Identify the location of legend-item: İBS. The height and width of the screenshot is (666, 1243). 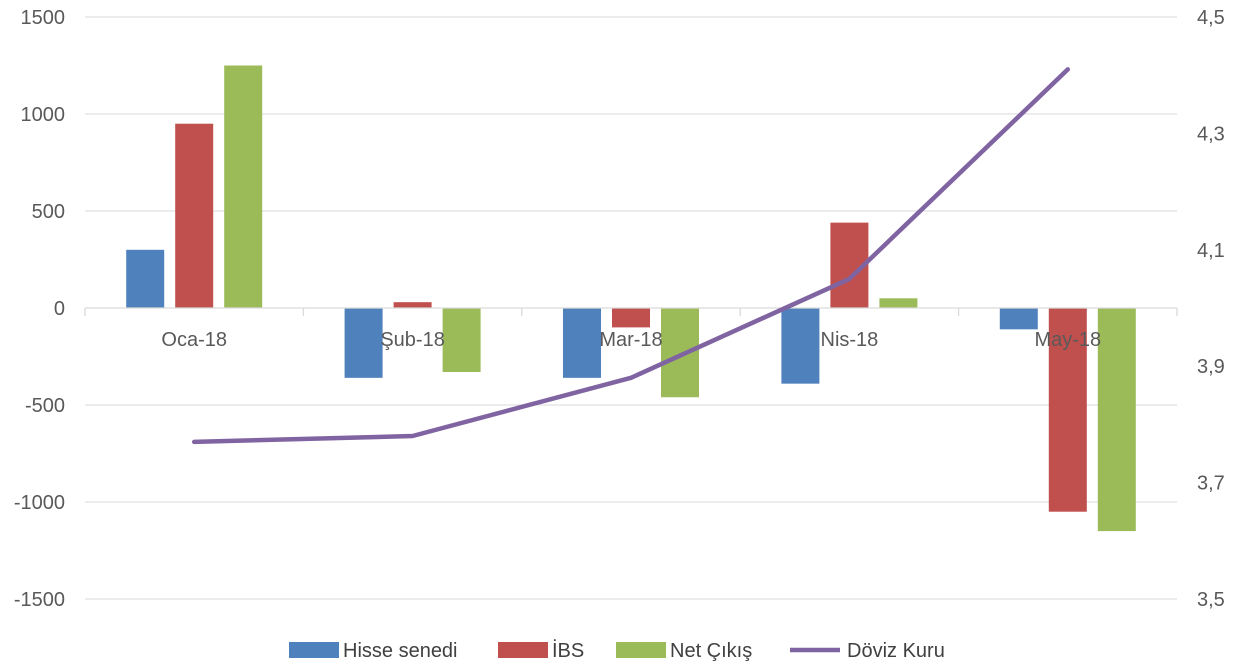
(541, 650).